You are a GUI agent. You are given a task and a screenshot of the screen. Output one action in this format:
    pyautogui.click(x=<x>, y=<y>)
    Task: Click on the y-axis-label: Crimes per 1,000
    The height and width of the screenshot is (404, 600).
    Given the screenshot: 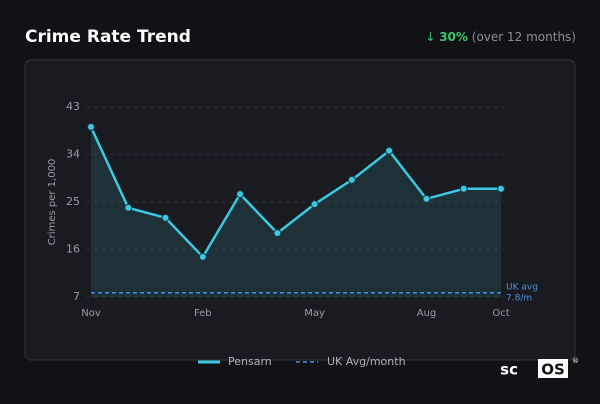 What is the action you would take?
    pyautogui.click(x=52, y=202)
    